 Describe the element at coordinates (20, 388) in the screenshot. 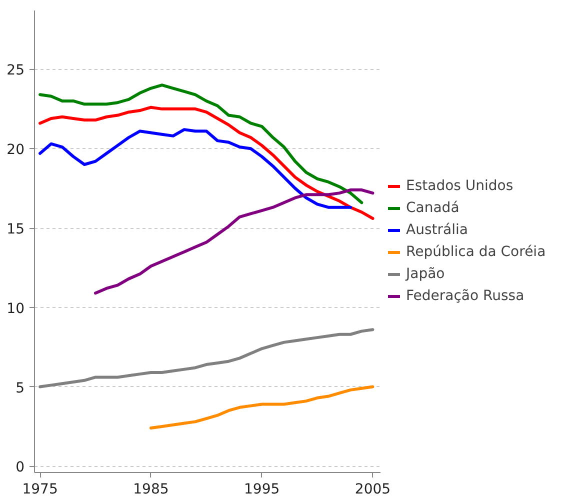

I see `y-tick-label: 5` at that location.